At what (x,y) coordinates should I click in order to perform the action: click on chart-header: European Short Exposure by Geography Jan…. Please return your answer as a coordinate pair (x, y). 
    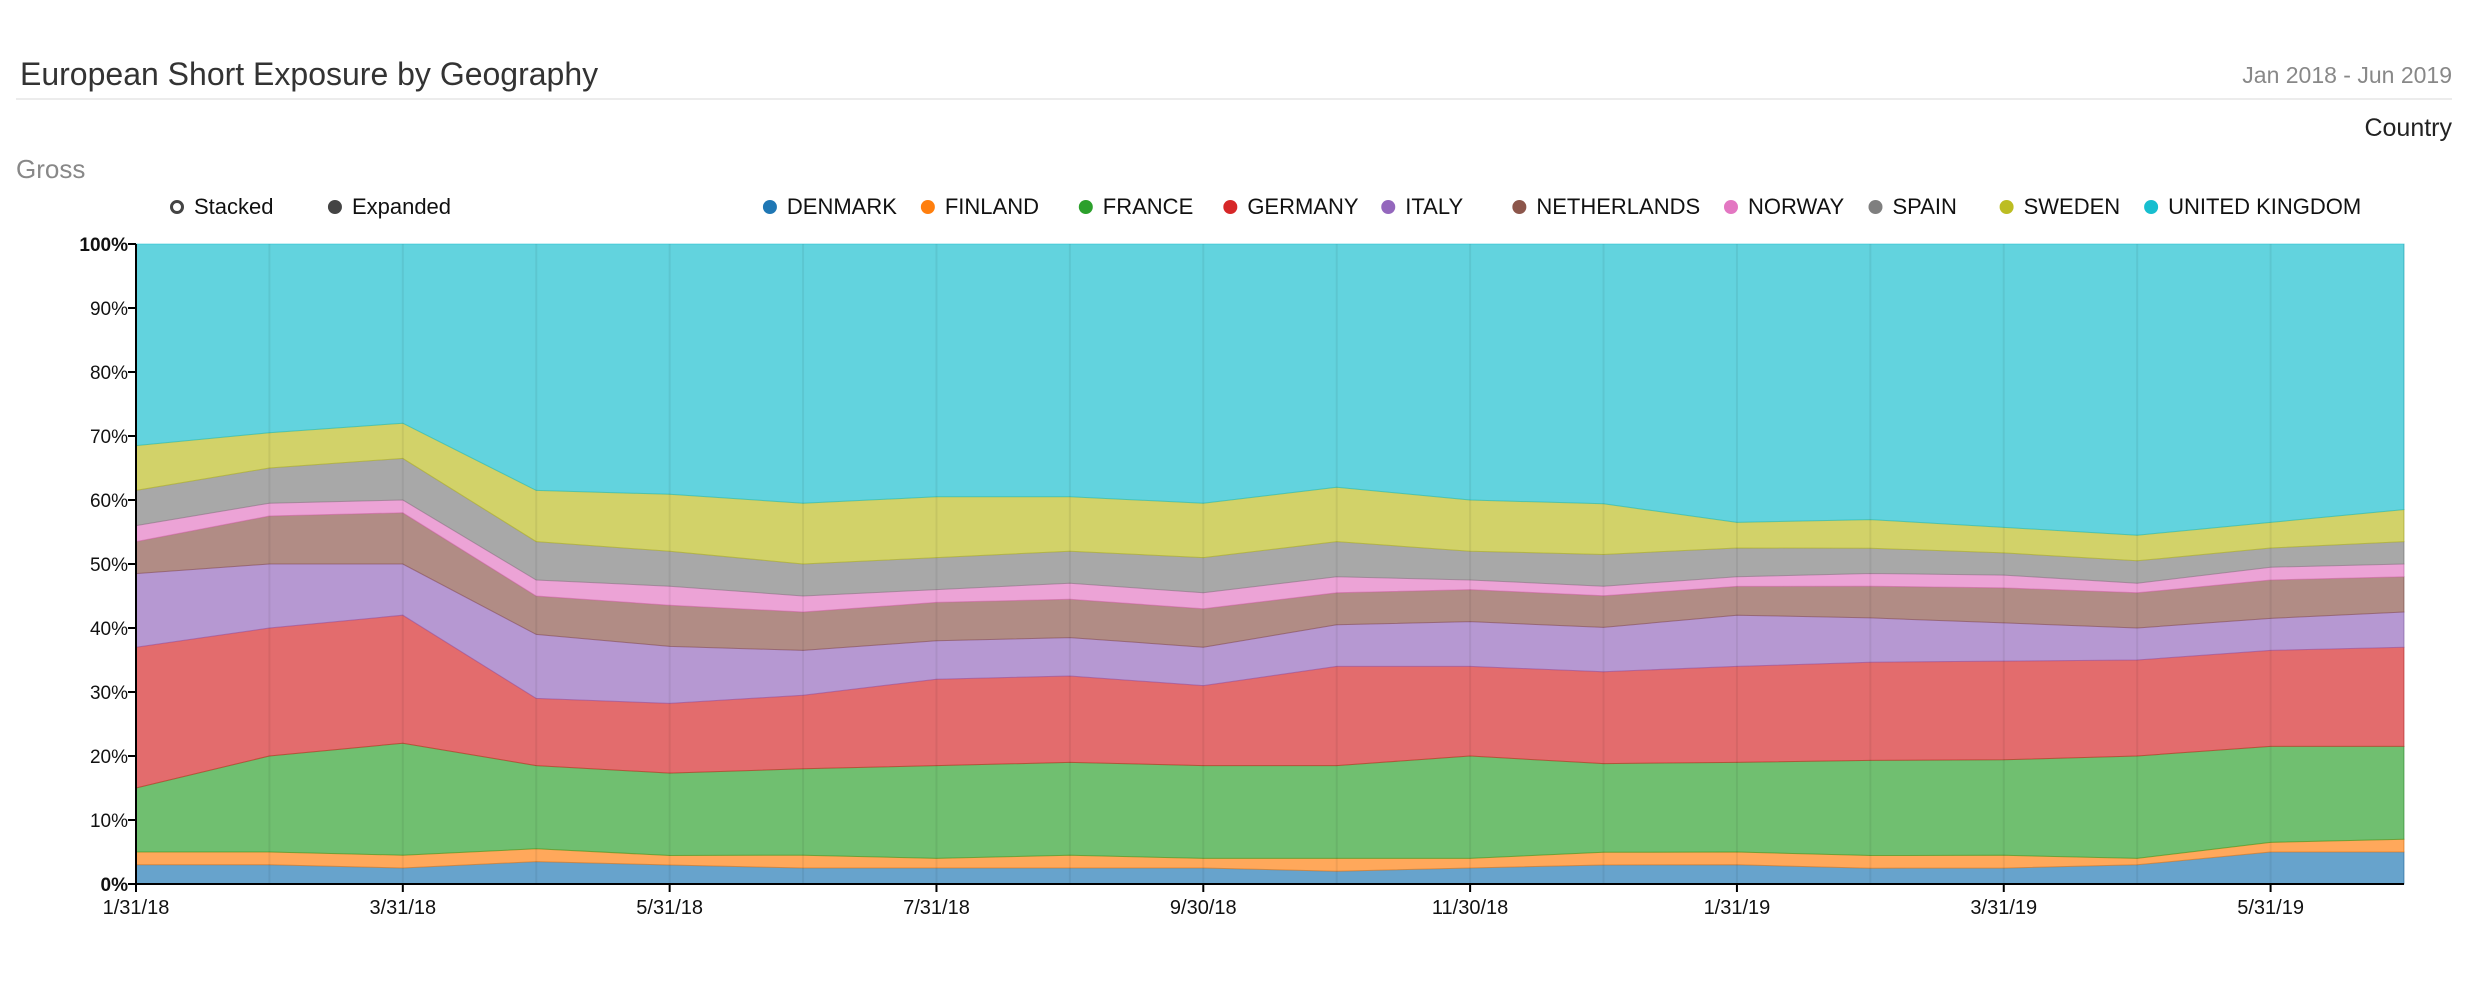
    Looking at the image, I should click on (1234, 76).